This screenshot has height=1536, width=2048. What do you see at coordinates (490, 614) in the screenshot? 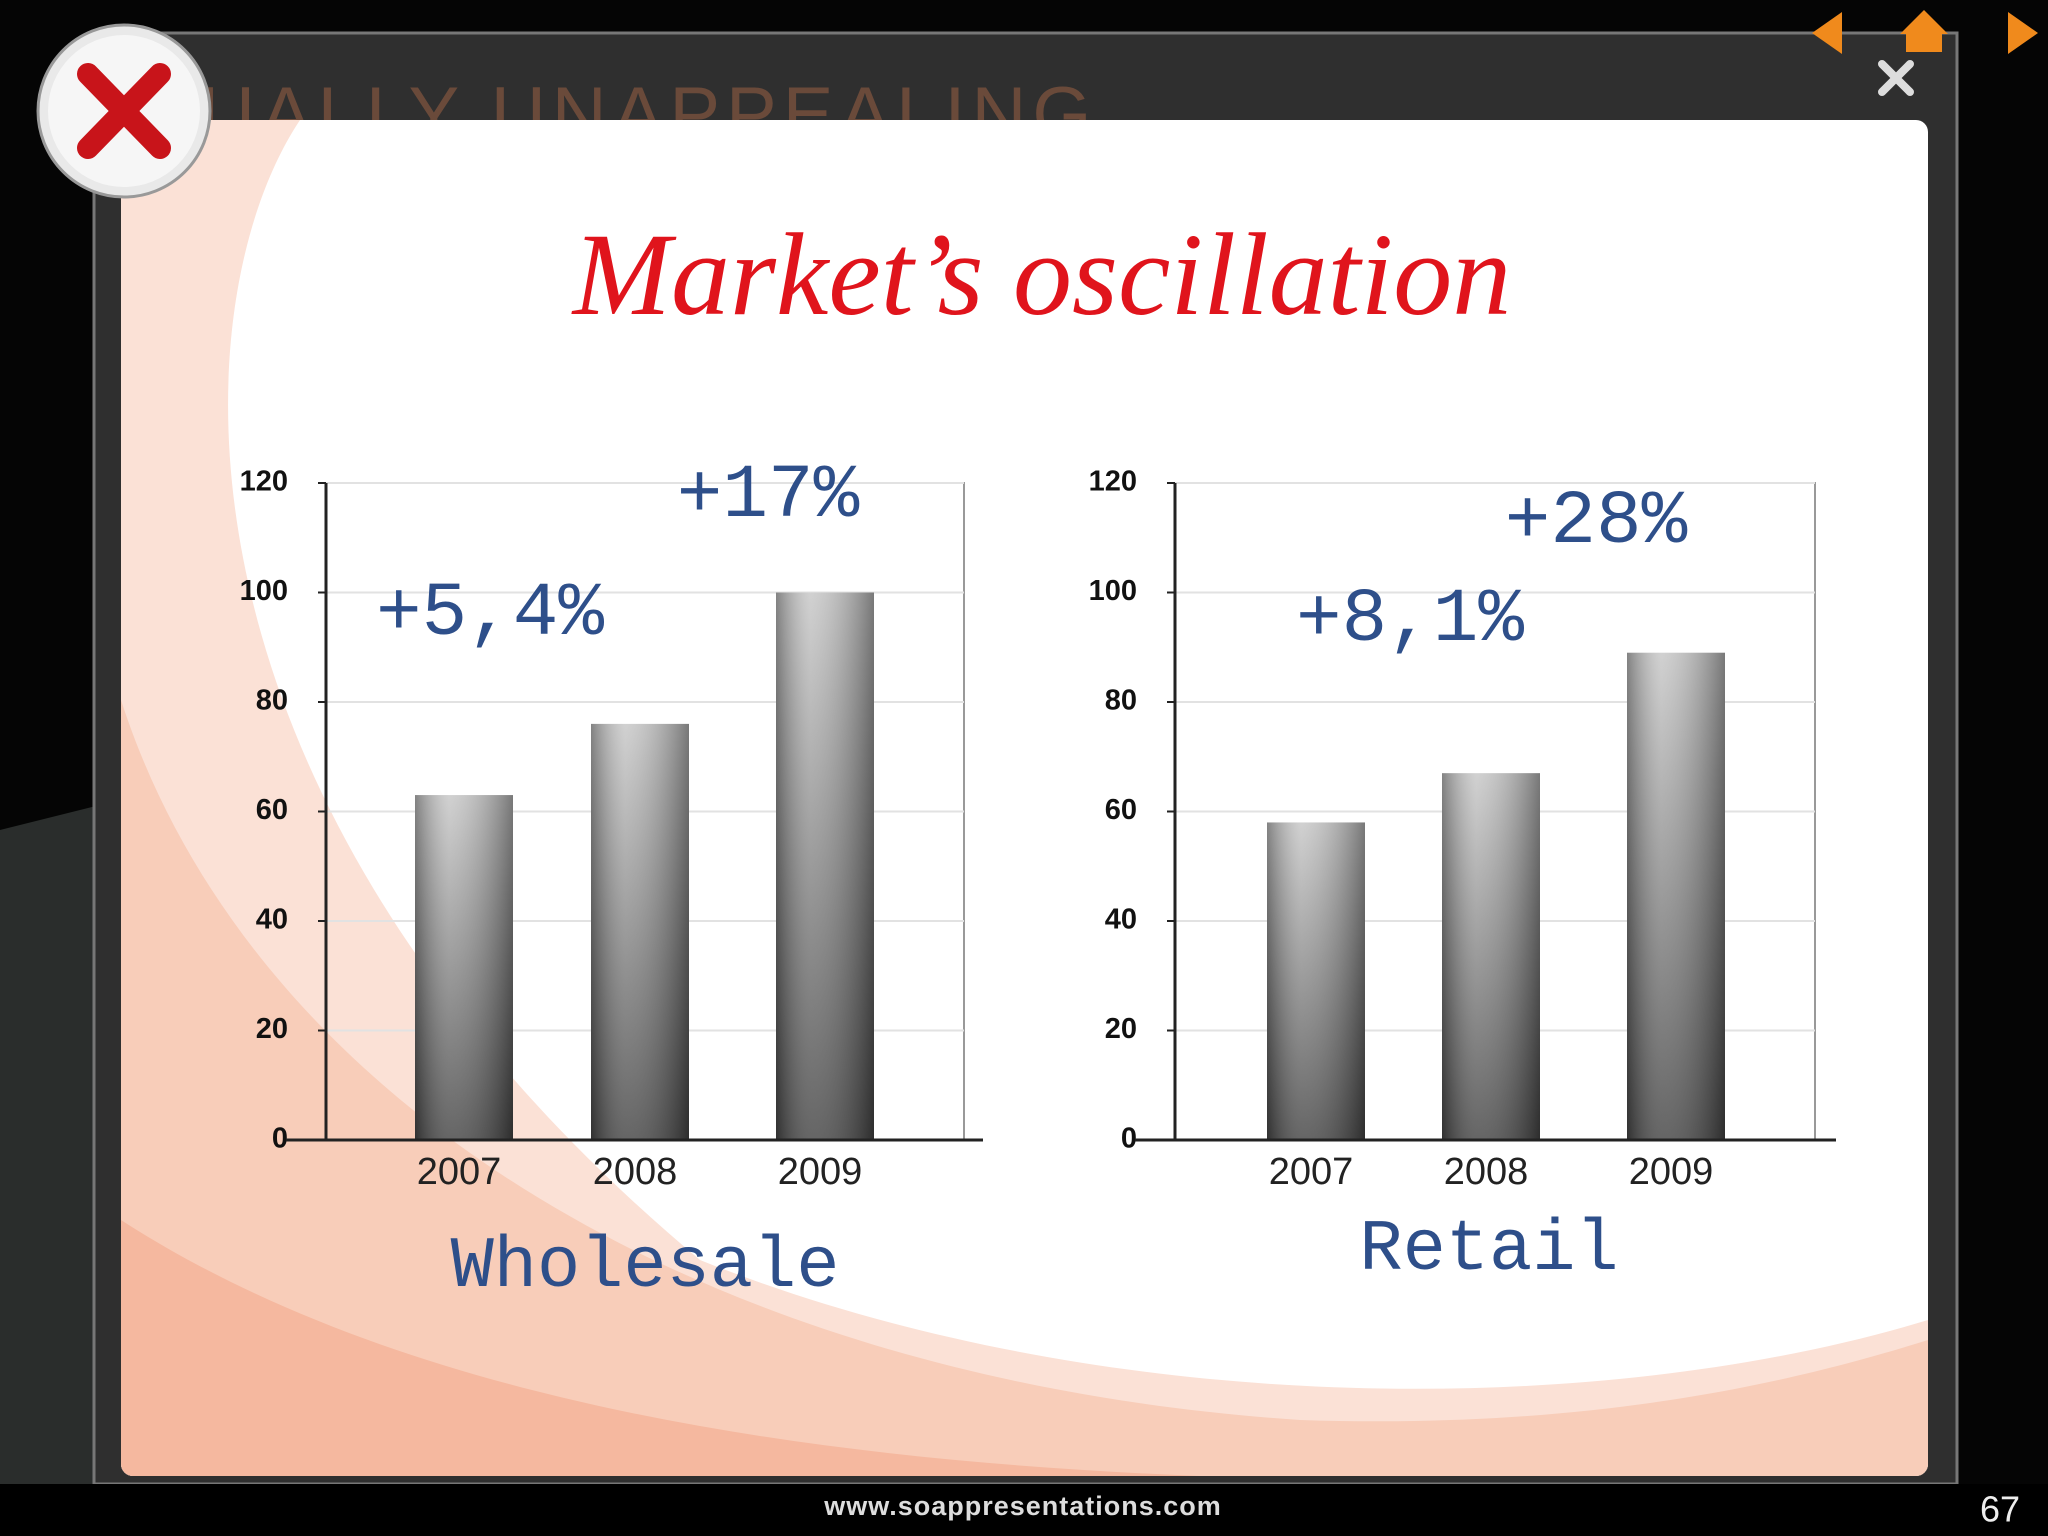
I see `annotation: +5,4%` at bounding box center [490, 614].